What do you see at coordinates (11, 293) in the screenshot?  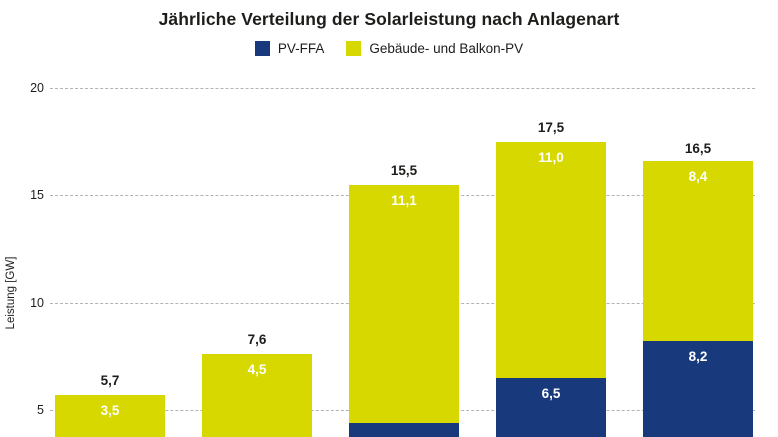 I see `y-axis-label: Leistung [GW]` at bounding box center [11, 293].